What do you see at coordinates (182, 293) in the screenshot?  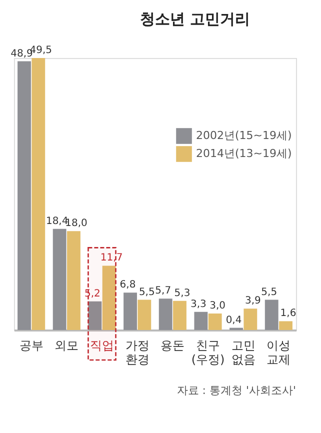 I see `data-label: 5,3` at bounding box center [182, 293].